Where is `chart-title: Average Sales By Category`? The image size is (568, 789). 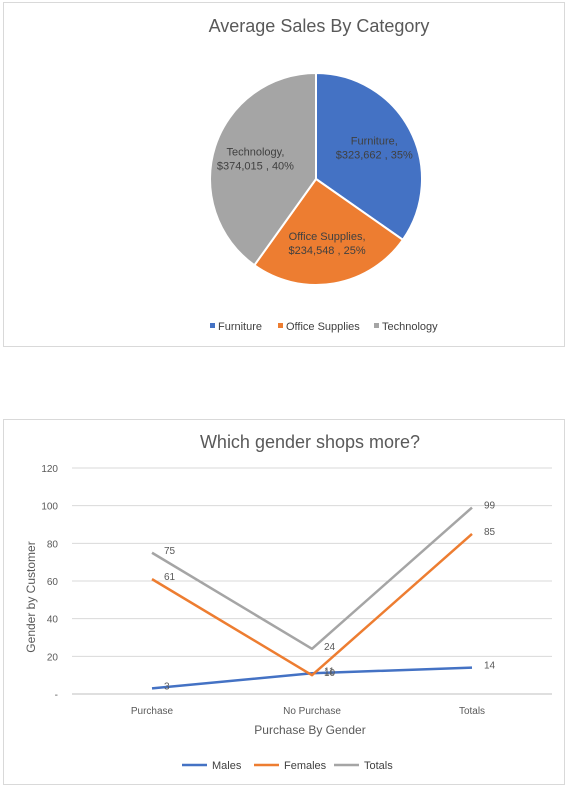
chart-title: Average Sales By Category is located at coordinates (319, 26).